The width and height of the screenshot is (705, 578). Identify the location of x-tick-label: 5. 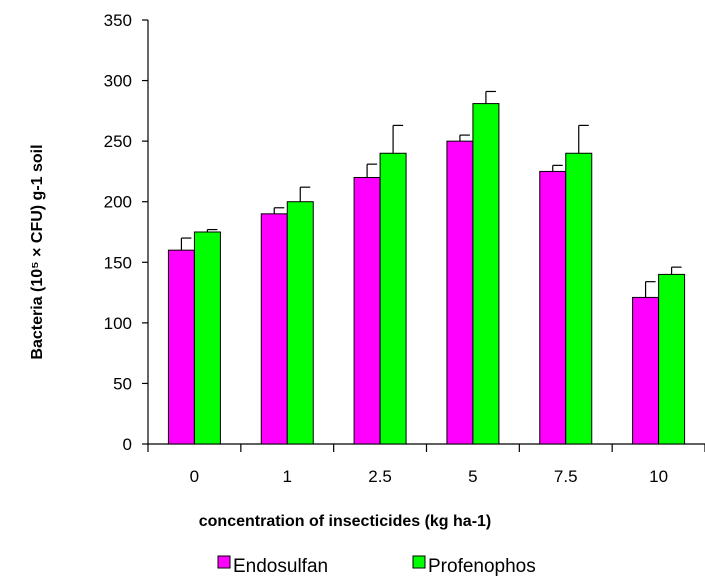
(472, 476).